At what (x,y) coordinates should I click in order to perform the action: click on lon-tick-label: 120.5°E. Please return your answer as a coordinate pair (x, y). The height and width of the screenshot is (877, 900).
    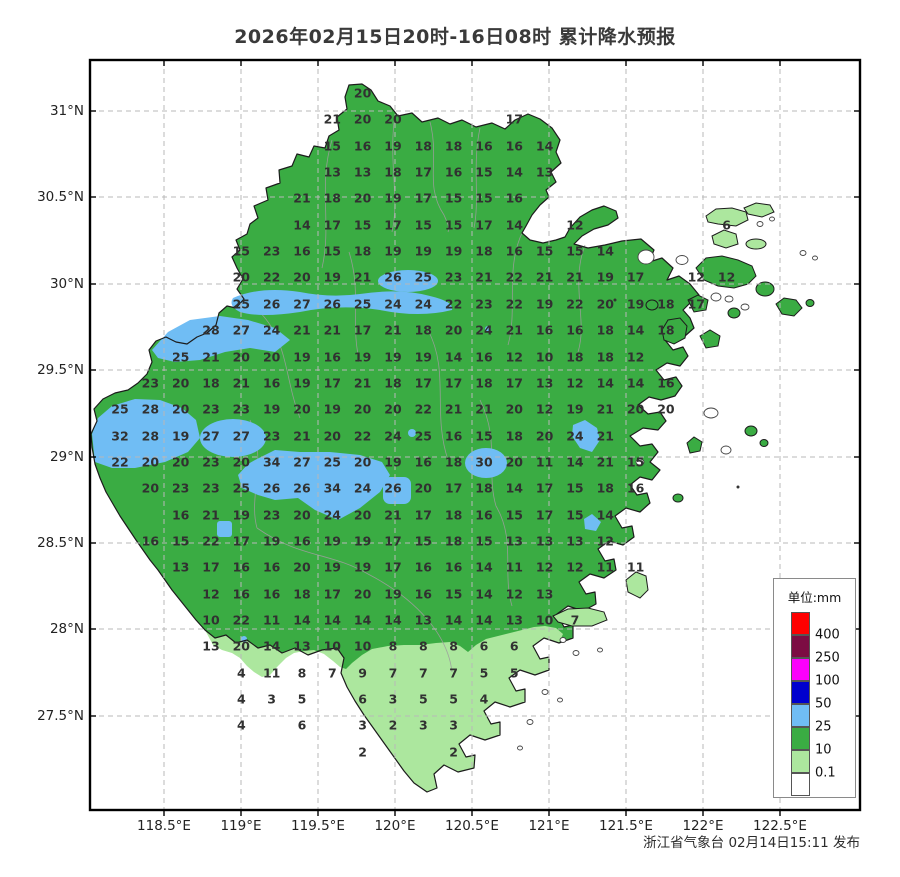
    Looking at the image, I should click on (472, 826).